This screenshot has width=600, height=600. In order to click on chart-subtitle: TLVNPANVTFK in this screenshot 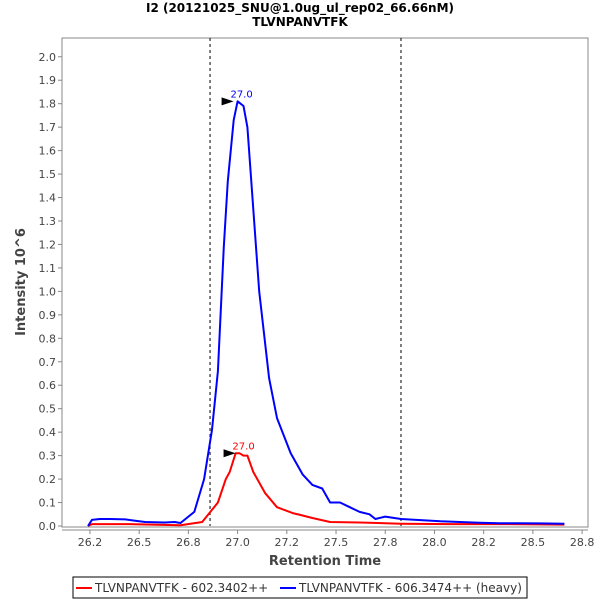, I will do `click(300, 22)`.